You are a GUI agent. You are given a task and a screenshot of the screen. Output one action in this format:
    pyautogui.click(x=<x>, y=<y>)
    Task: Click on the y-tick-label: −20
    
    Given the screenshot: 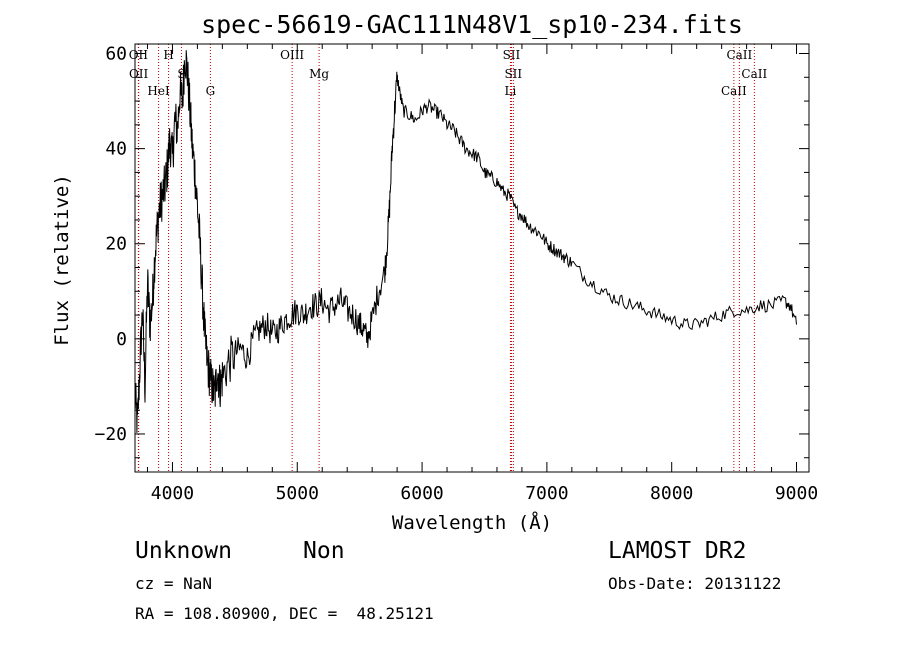 What is the action you would take?
    pyautogui.click(x=110, y=434)
    